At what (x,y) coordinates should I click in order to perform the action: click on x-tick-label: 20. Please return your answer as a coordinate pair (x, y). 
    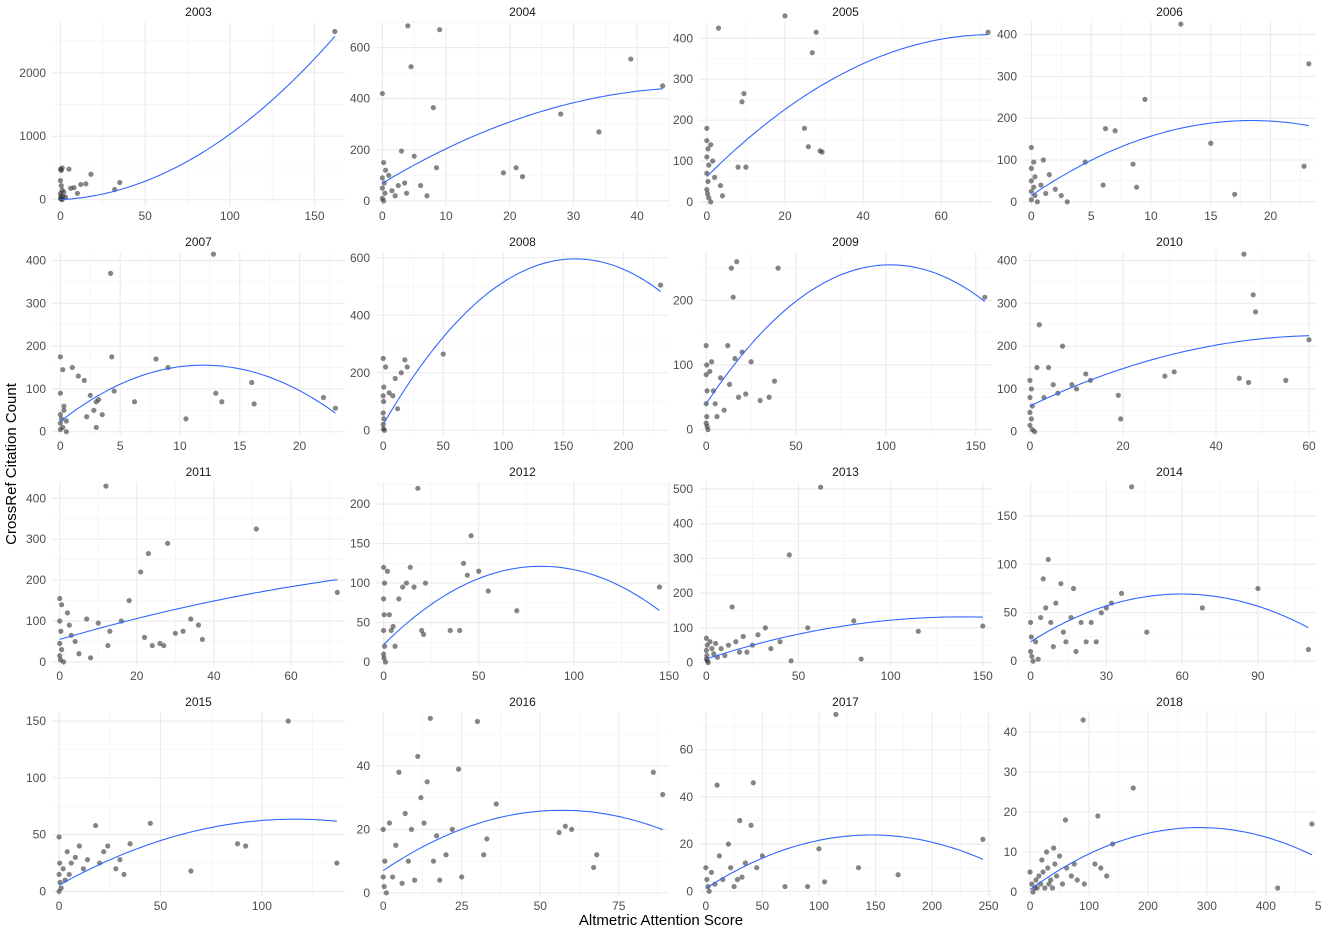
    Looking at the image, I should click on (785, 216).